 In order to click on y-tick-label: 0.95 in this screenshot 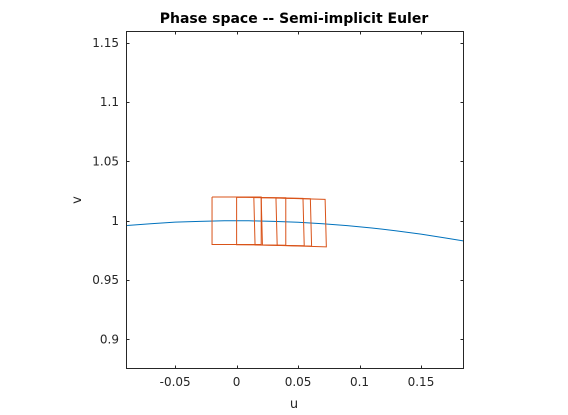, I will do `click(105, 280)`.